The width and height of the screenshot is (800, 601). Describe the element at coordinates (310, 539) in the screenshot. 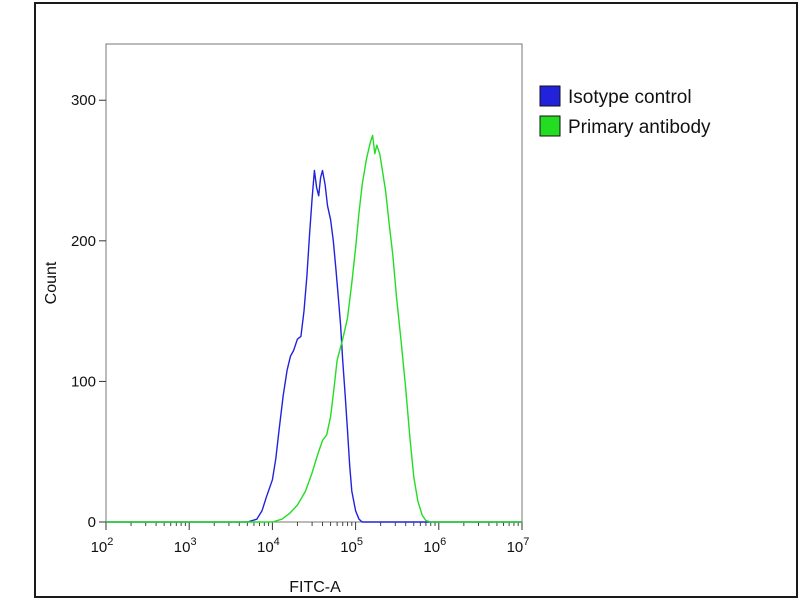

I see `x-axis: 10² 10³ 10⁴ 10⁵ 10⁶ 10⁷` at that location.